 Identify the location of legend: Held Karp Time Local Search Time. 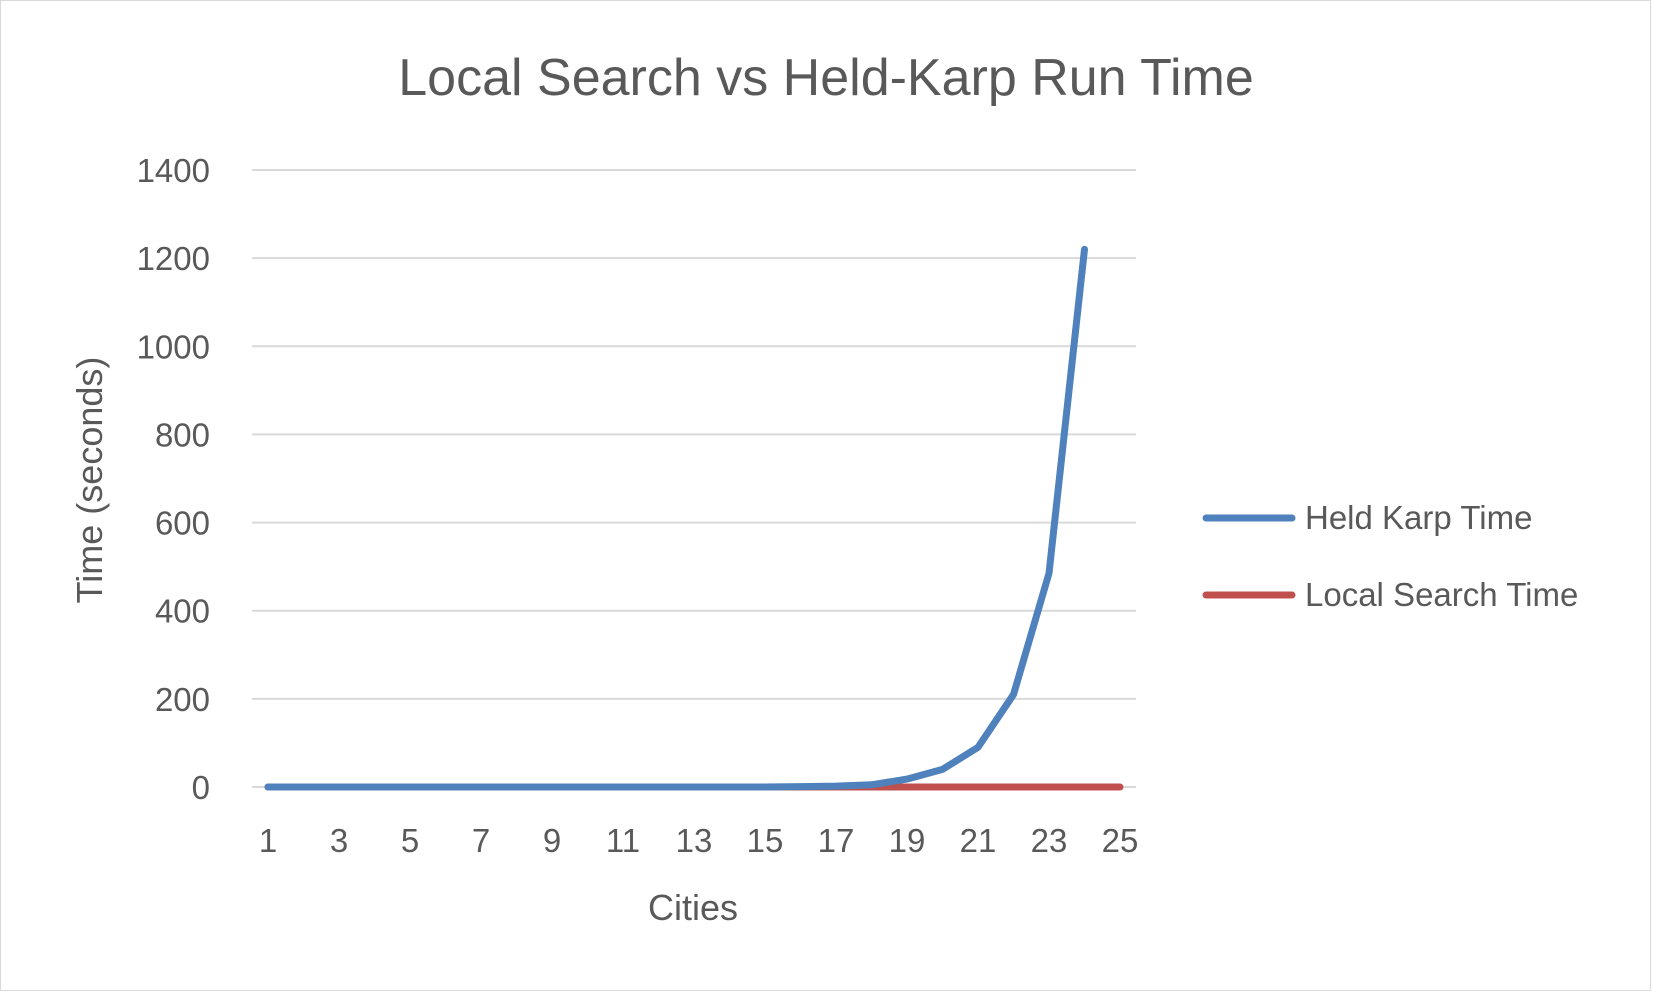
(1390, 556).